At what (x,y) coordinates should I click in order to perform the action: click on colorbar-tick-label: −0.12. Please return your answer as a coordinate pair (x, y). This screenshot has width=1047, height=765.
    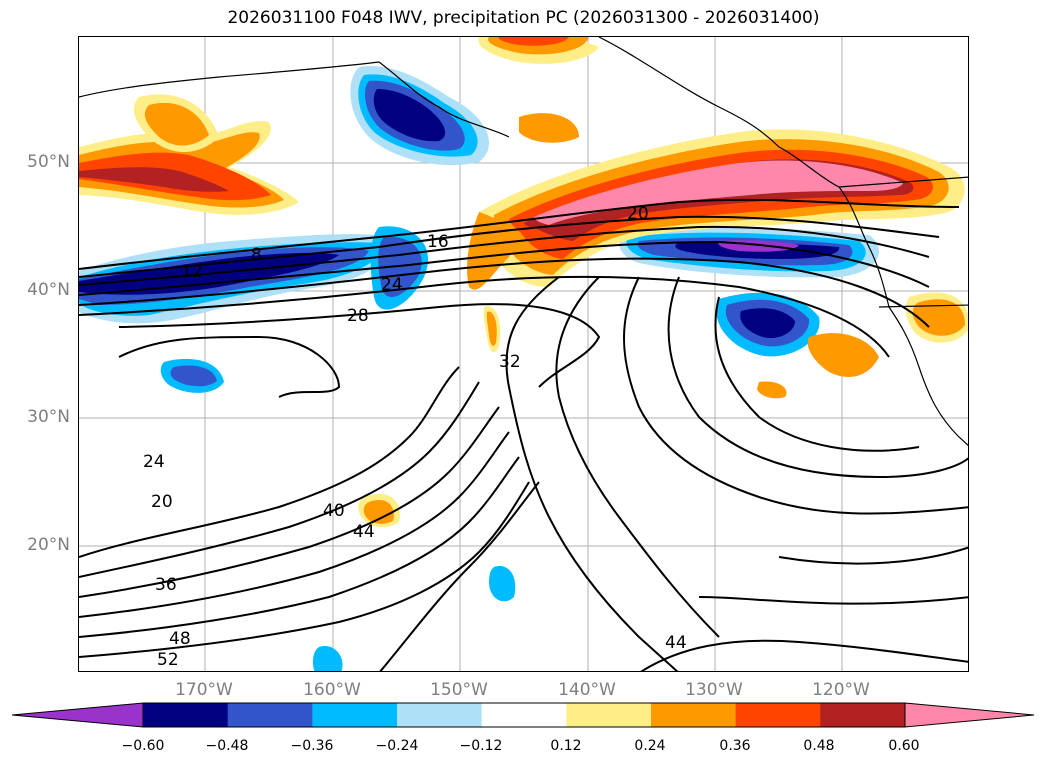
    Looking at the image, I should click on (481, 746).